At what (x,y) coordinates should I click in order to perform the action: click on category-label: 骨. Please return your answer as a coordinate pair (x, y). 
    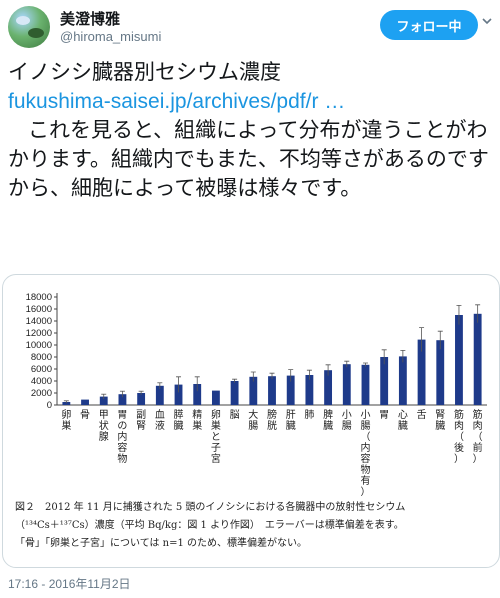
    Looking at the image, I should click on (85, 415).